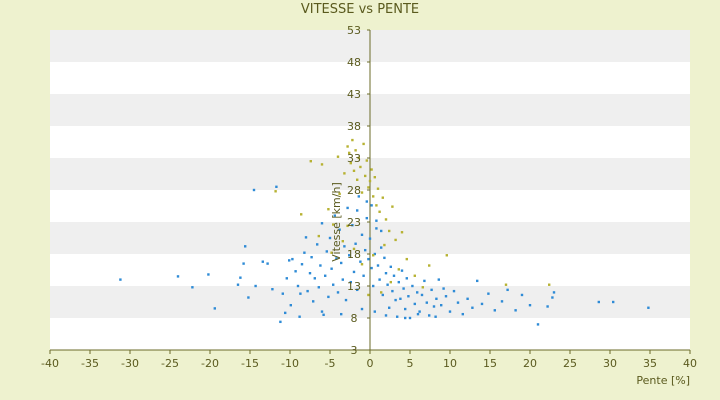 The image size is (720, 400). What do you see at coordinates (90, 363) in the screenshot?
I see `x-tick-label: -35` at bounding box center [90, 363].